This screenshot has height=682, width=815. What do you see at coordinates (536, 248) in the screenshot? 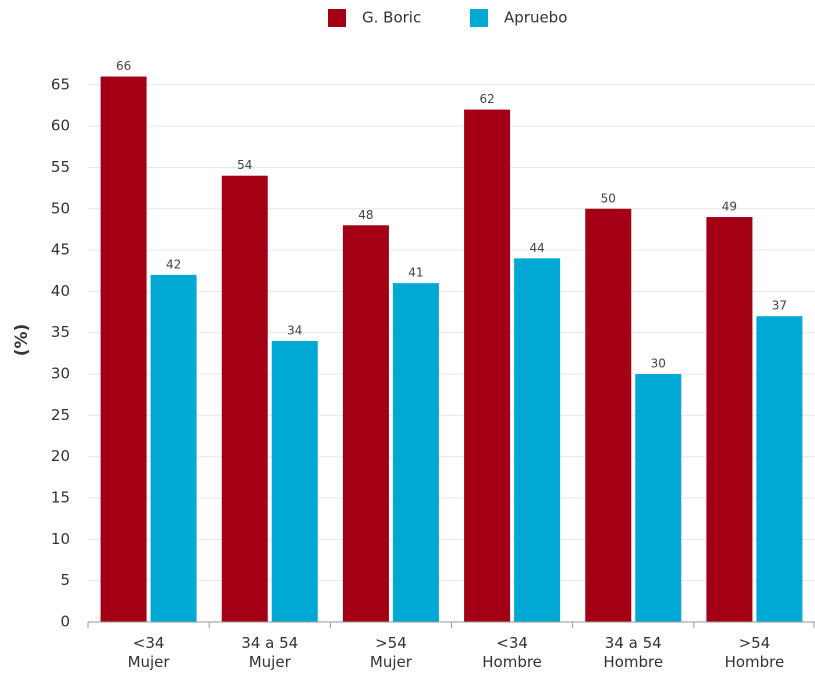
I see `value-label: 44` at bounding box center [536, 248].